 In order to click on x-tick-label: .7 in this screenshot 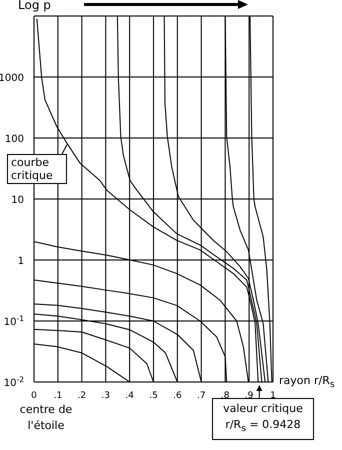, I will do `click(201, 396)`.